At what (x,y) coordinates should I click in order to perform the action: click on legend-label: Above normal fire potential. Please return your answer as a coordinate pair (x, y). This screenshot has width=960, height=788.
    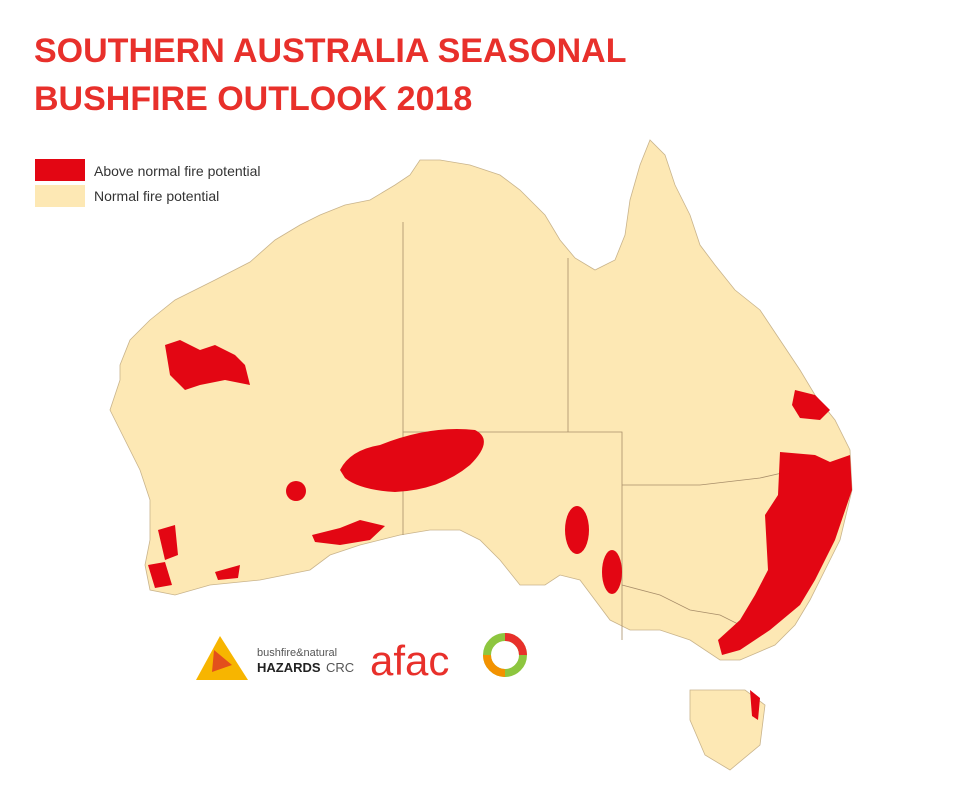
    Looking at the image, I should click on (177, 171).